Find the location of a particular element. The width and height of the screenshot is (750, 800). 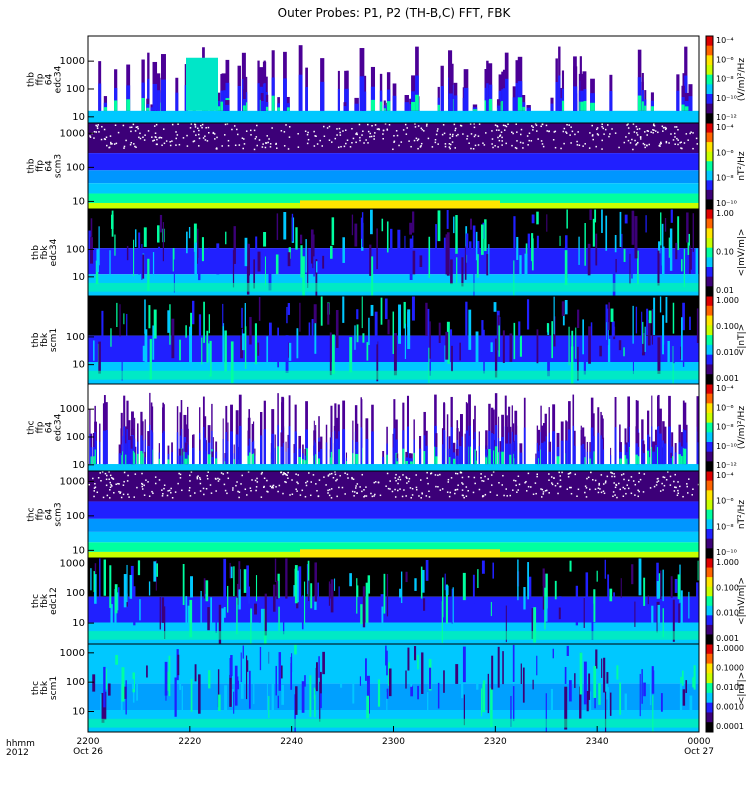

baseline-band is located at coordinates (393, 467).